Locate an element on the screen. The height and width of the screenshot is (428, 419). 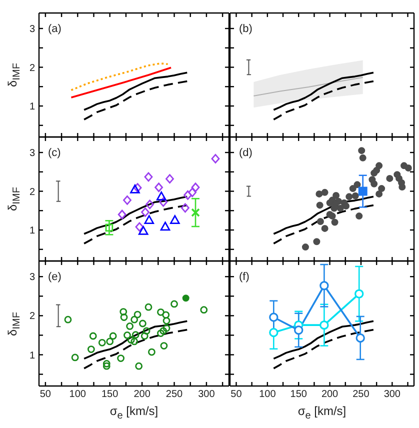
annotation: (b) is located at coordinates (245, 29).